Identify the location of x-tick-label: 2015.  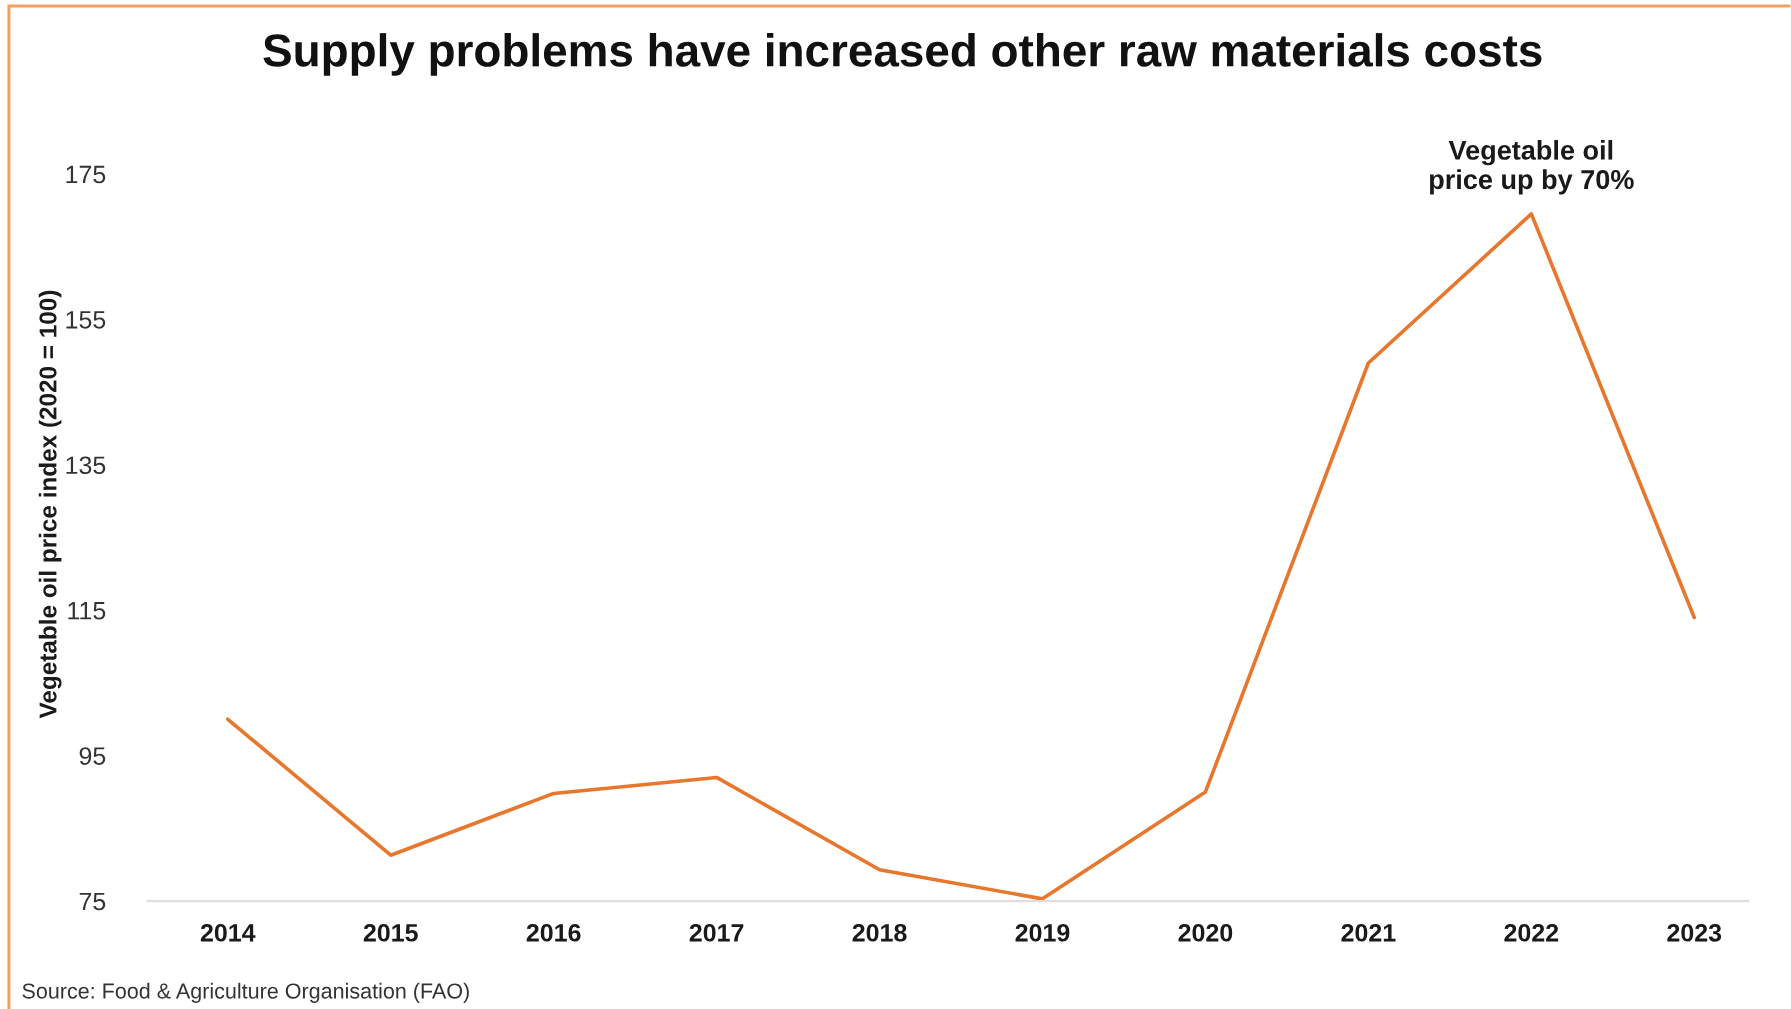
(390, 932).